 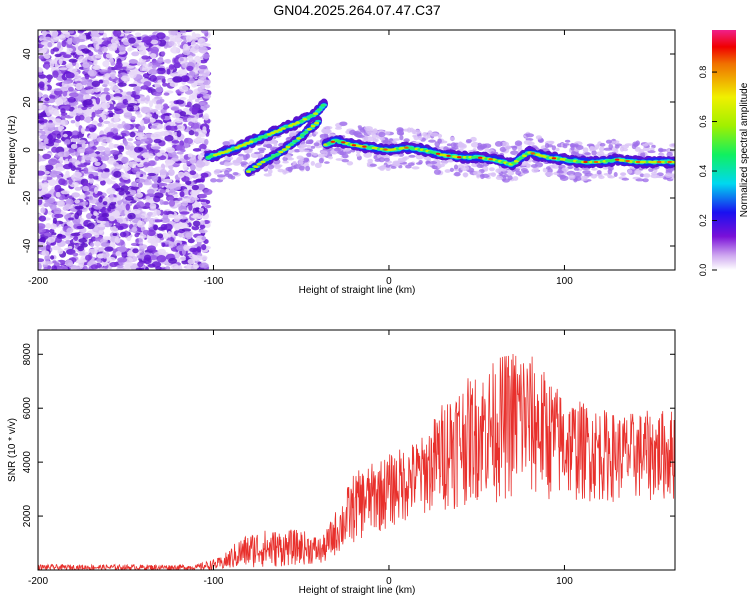 What do you see at coordinates (357, 10) in the screenshot?
I see `figure-title: GN04.2025.264.07.47.C37` at bounding box center [357, 10].